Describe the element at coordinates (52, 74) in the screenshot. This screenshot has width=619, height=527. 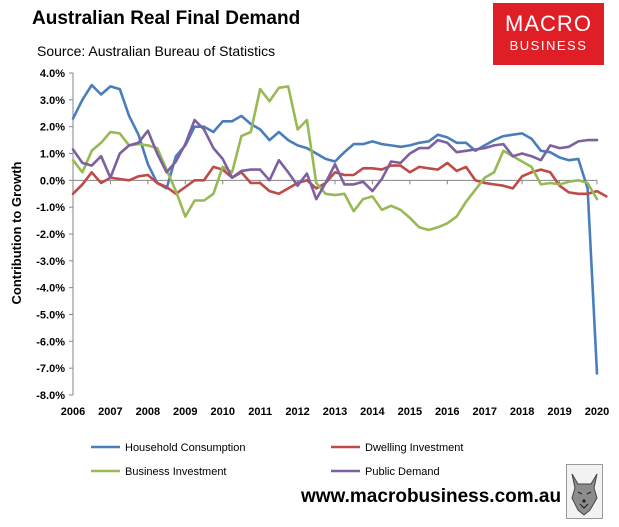
I see `y-tick-label: 4.0%` at that location.